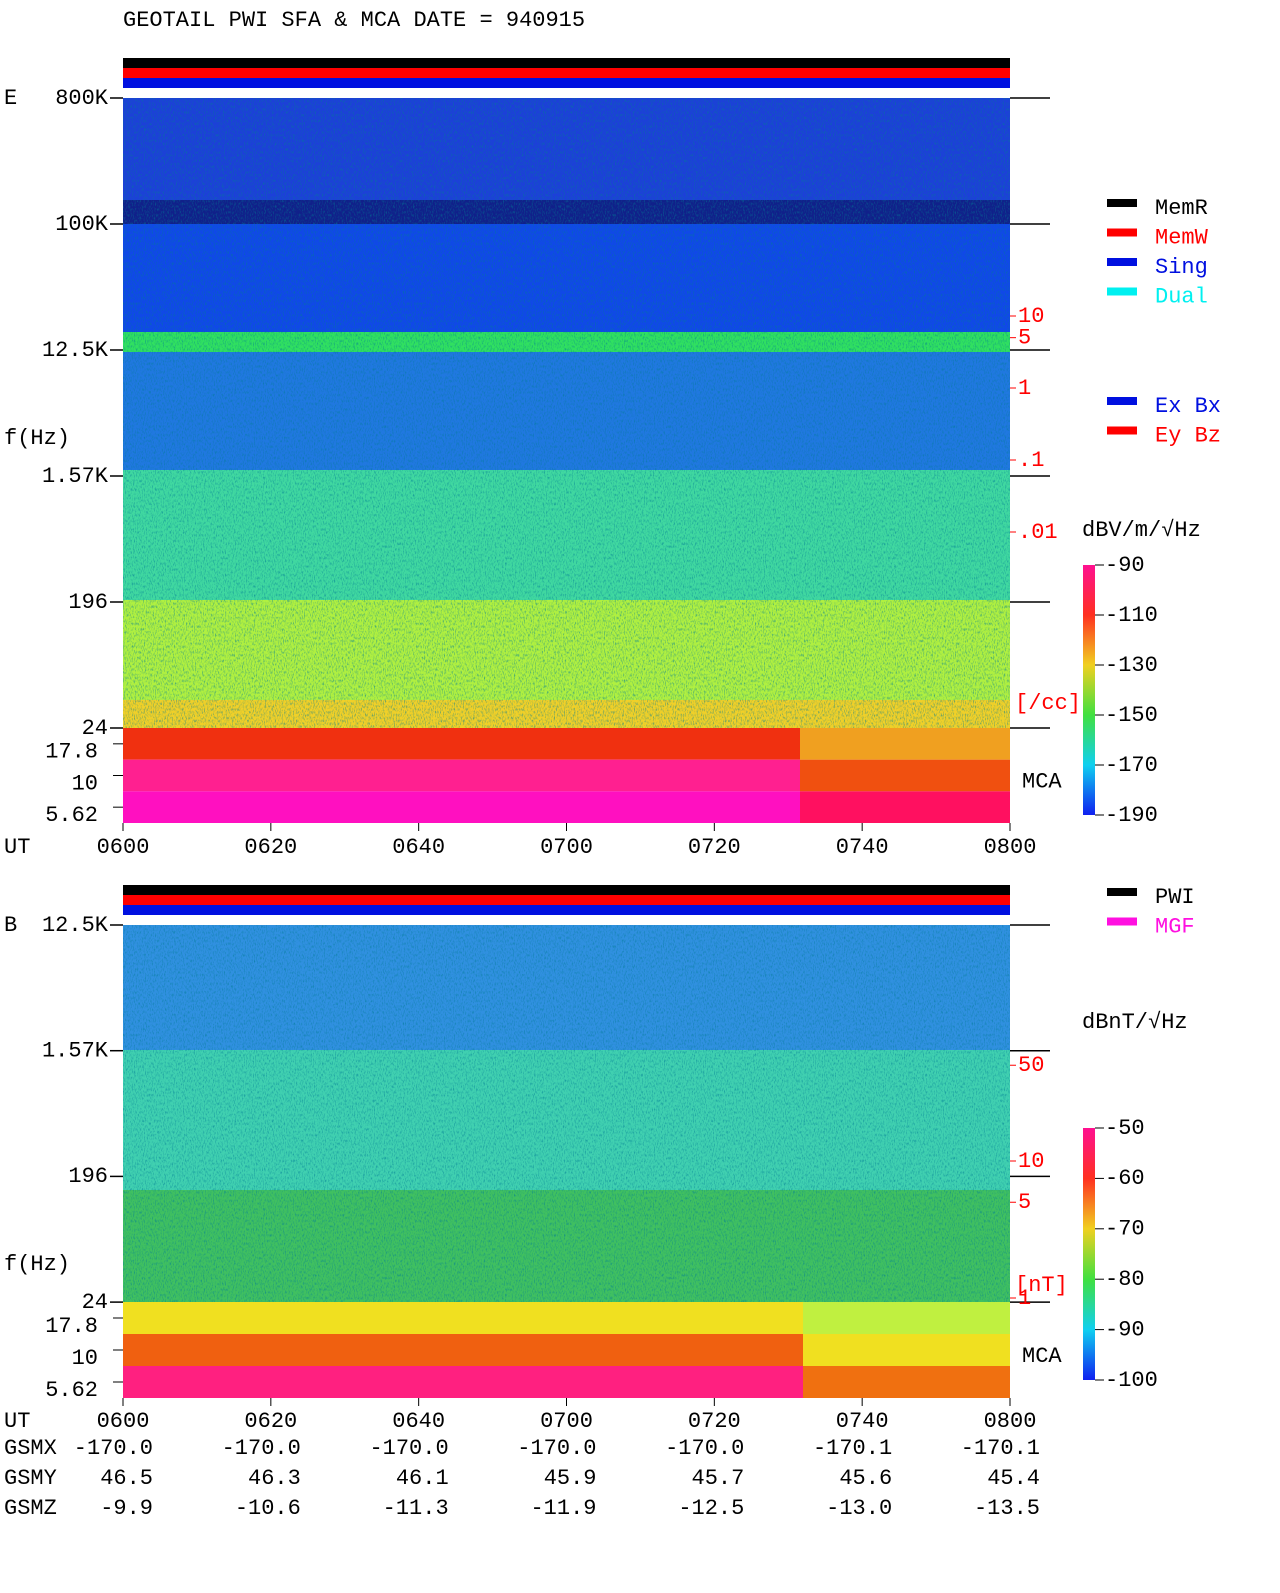 The width and height of the screenshot is (1280, 1593). What do you see at coordinates (865, 1478) in the screenshot?
I see `orbit-value: 45.6` at bounding box center [865, 1478].